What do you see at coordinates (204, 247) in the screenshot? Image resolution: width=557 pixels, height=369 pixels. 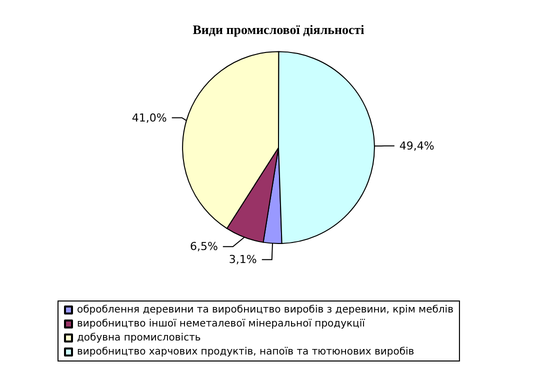 I see `data-label: 6,5%` at bounding box center [204, 247].